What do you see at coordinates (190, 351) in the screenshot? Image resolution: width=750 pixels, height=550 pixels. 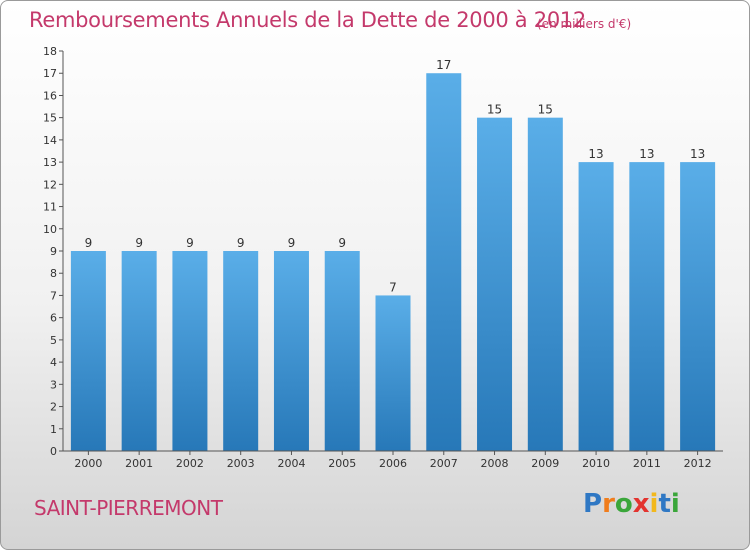 I see `bar-2002` at bounding box center [190, 351].